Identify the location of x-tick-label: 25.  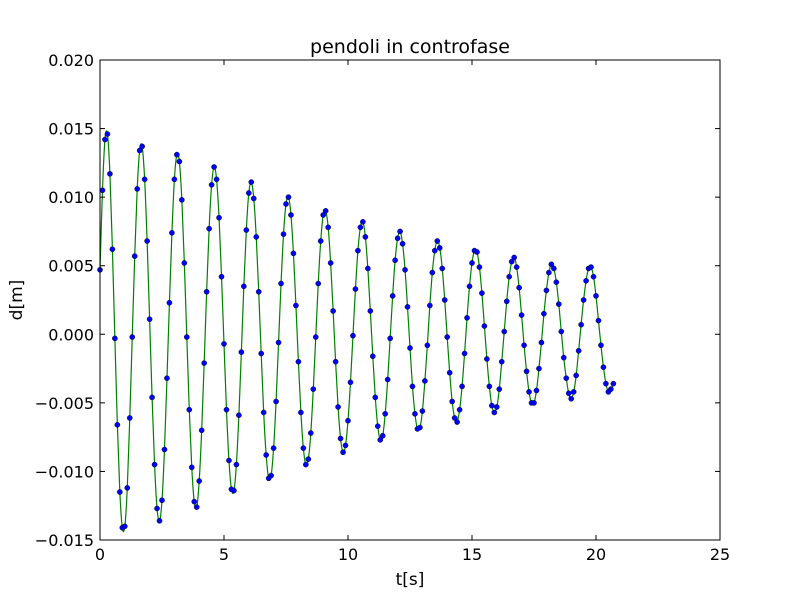
(720, 554).